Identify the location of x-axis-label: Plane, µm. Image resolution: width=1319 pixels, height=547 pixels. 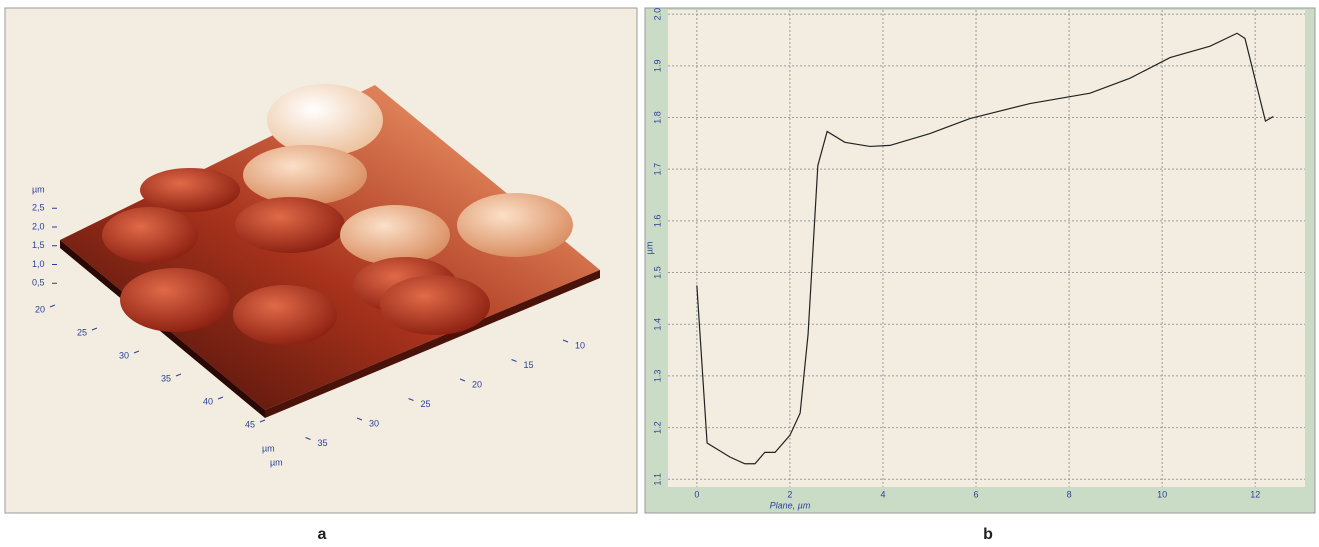
(790, 505).